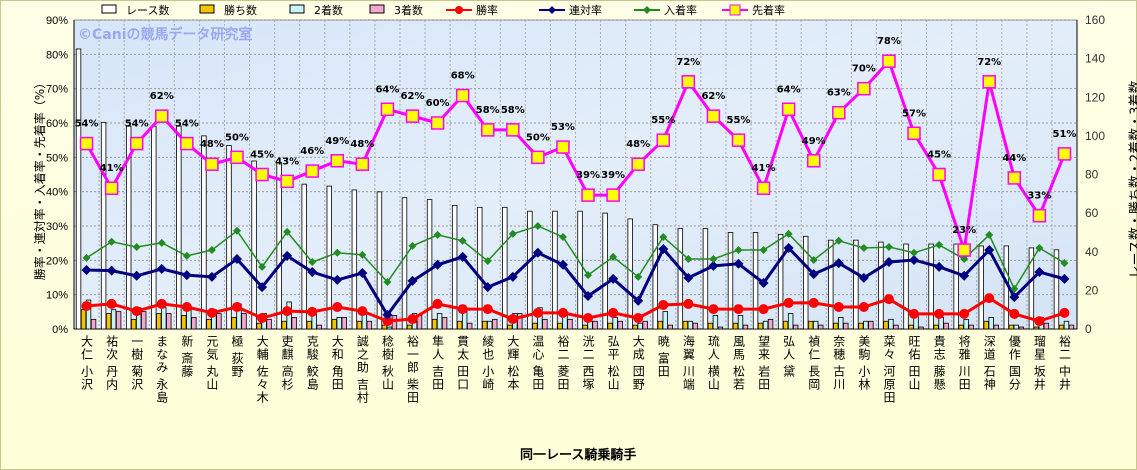 This screenshot has height=470, width=1137. Describe the element at coordinates (57, 90) in the screenshot. I see `y-tick-left: 70%` at that location.